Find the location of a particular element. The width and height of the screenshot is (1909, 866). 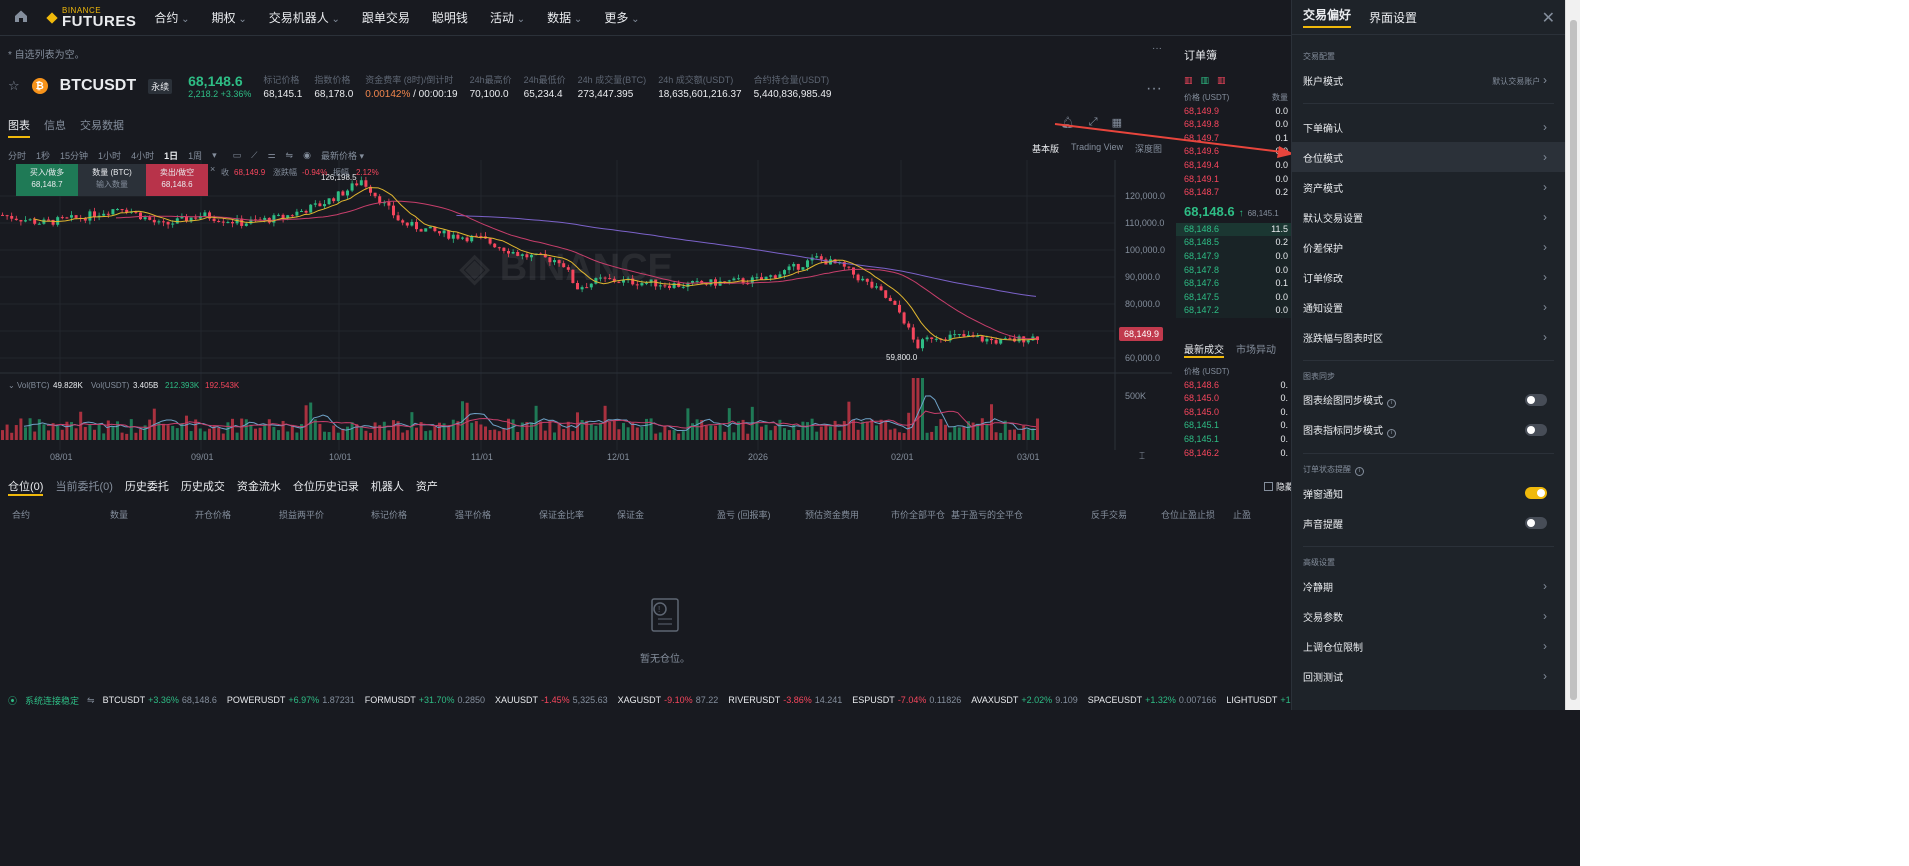

drawer-scrollbar is located at coordinates (1572, 355).